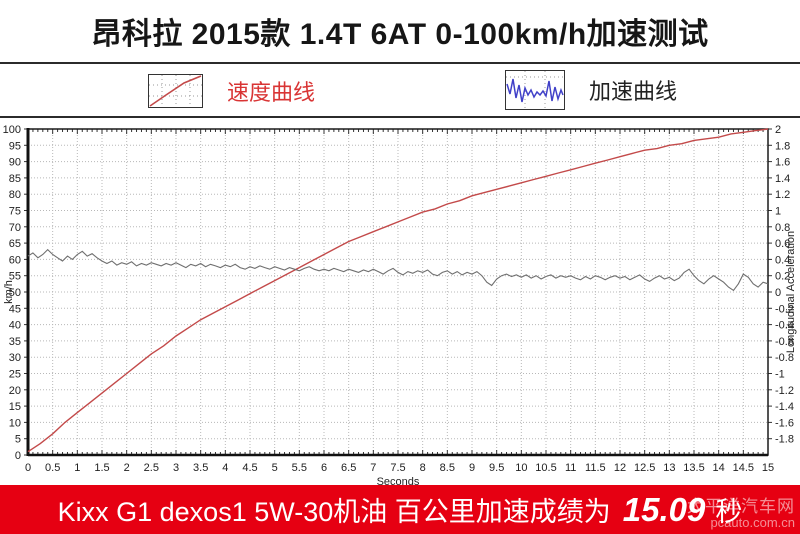 Image resolution: width=800 pixels, height=534 pixels. Describe the element at coordinates (15, 358) in the screenshot. I see `svg-text: 30` at that location.